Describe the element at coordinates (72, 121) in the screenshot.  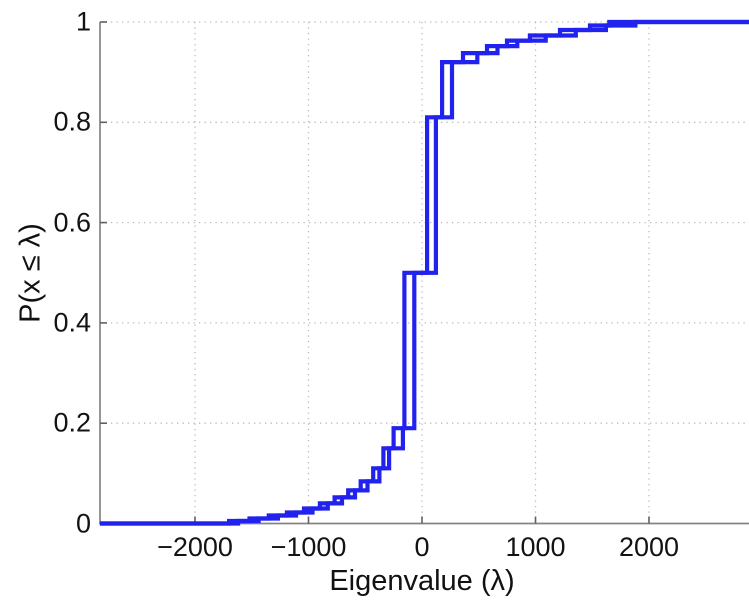
I see `y-tick-label: 0.8` at that location.